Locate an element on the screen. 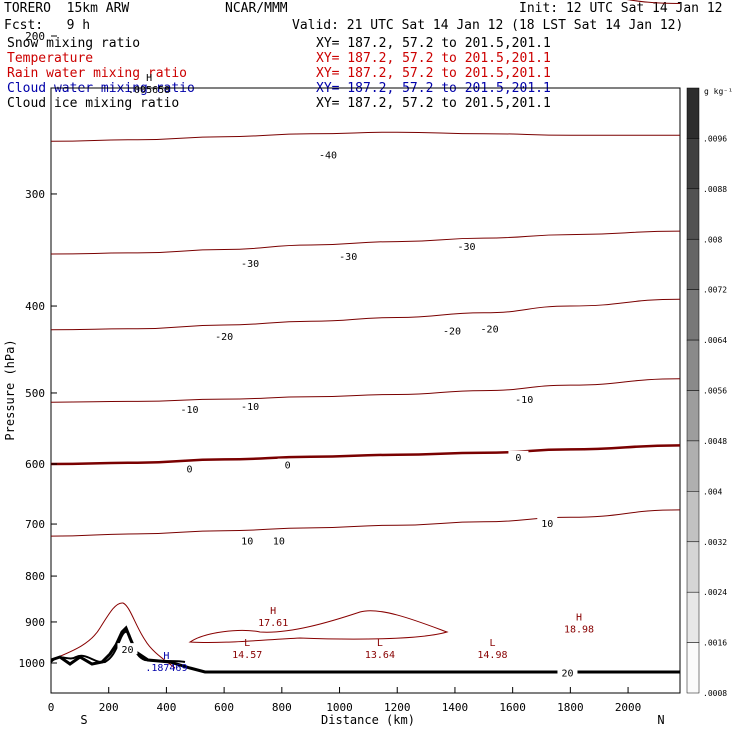  extremum-value: 13.64 is located at coordinates (380, 655).